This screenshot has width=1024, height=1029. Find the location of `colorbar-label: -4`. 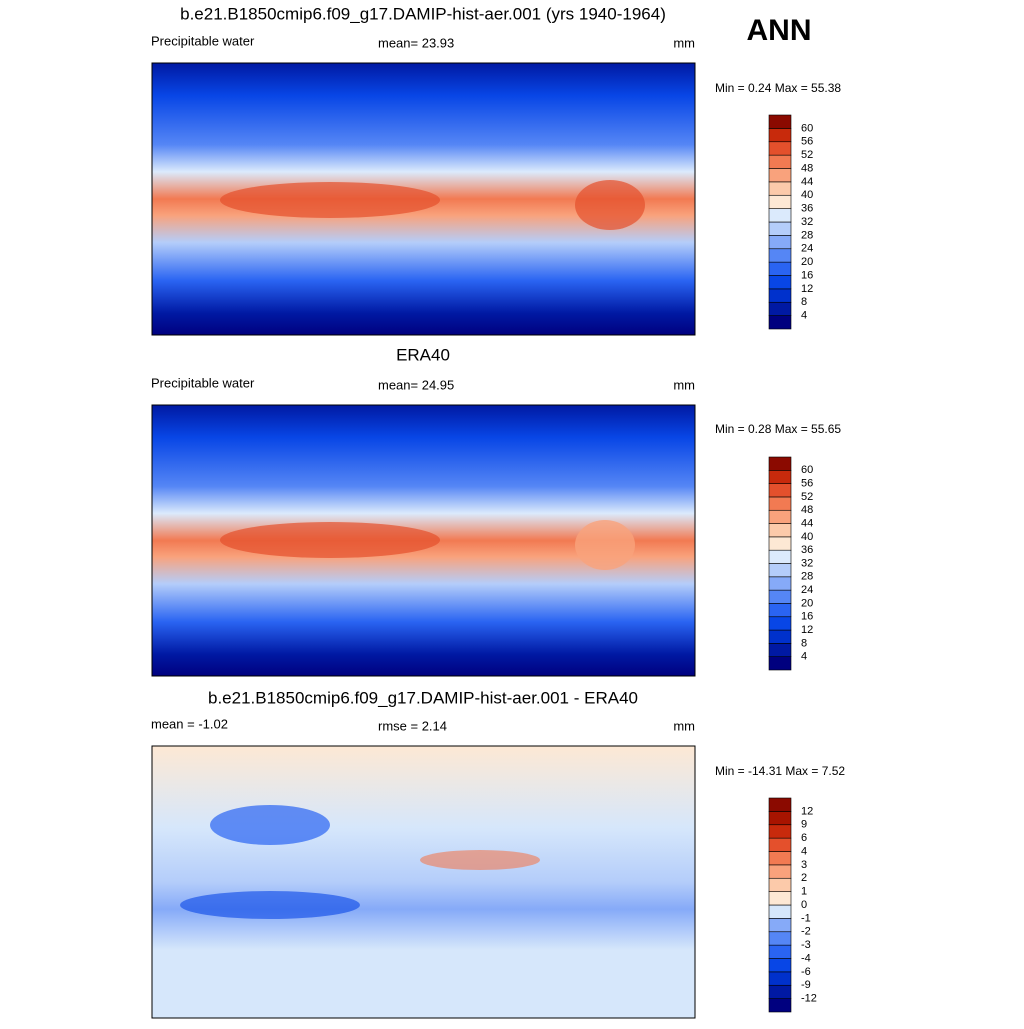

colorbar-label: -4 is located at coordinates (806, 958).